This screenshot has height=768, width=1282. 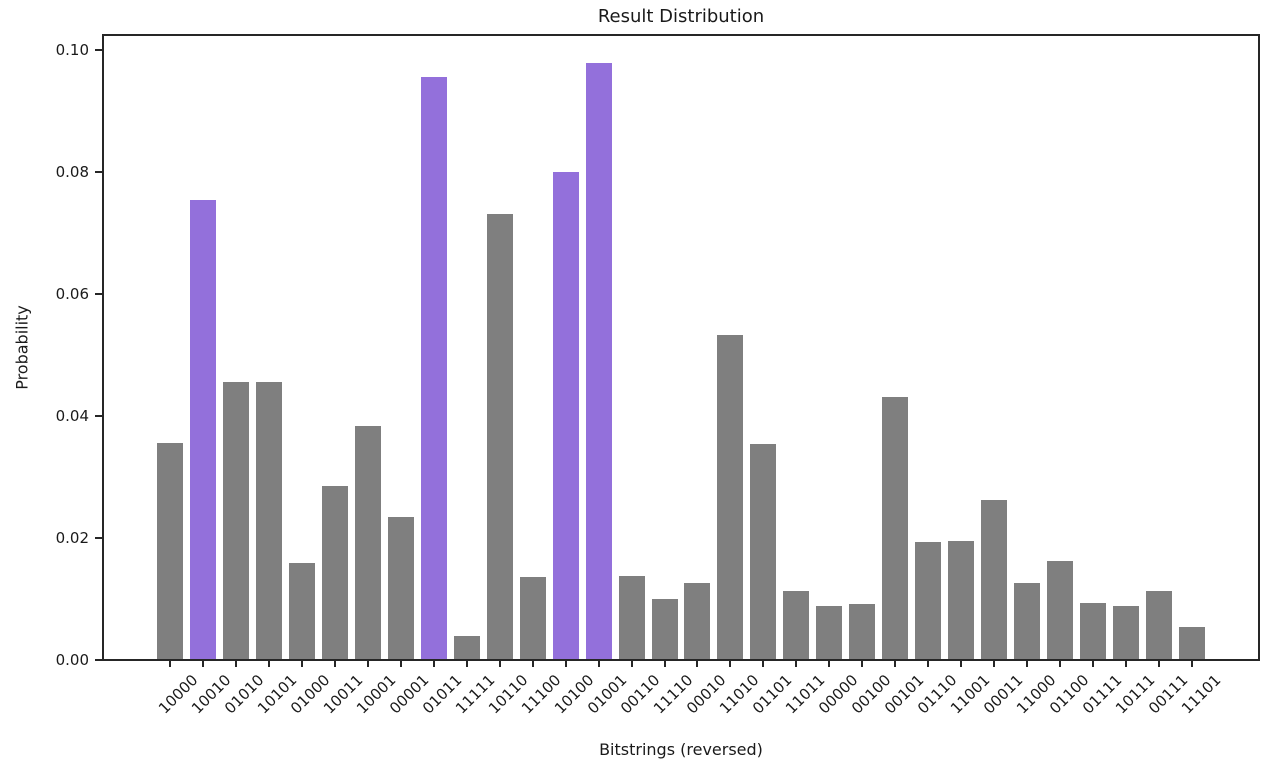 What do you see at coordinates (72, 49) in the screenshot?
I see `y-tick-label-0.10: 0.10` at bounding box center [72, 49].